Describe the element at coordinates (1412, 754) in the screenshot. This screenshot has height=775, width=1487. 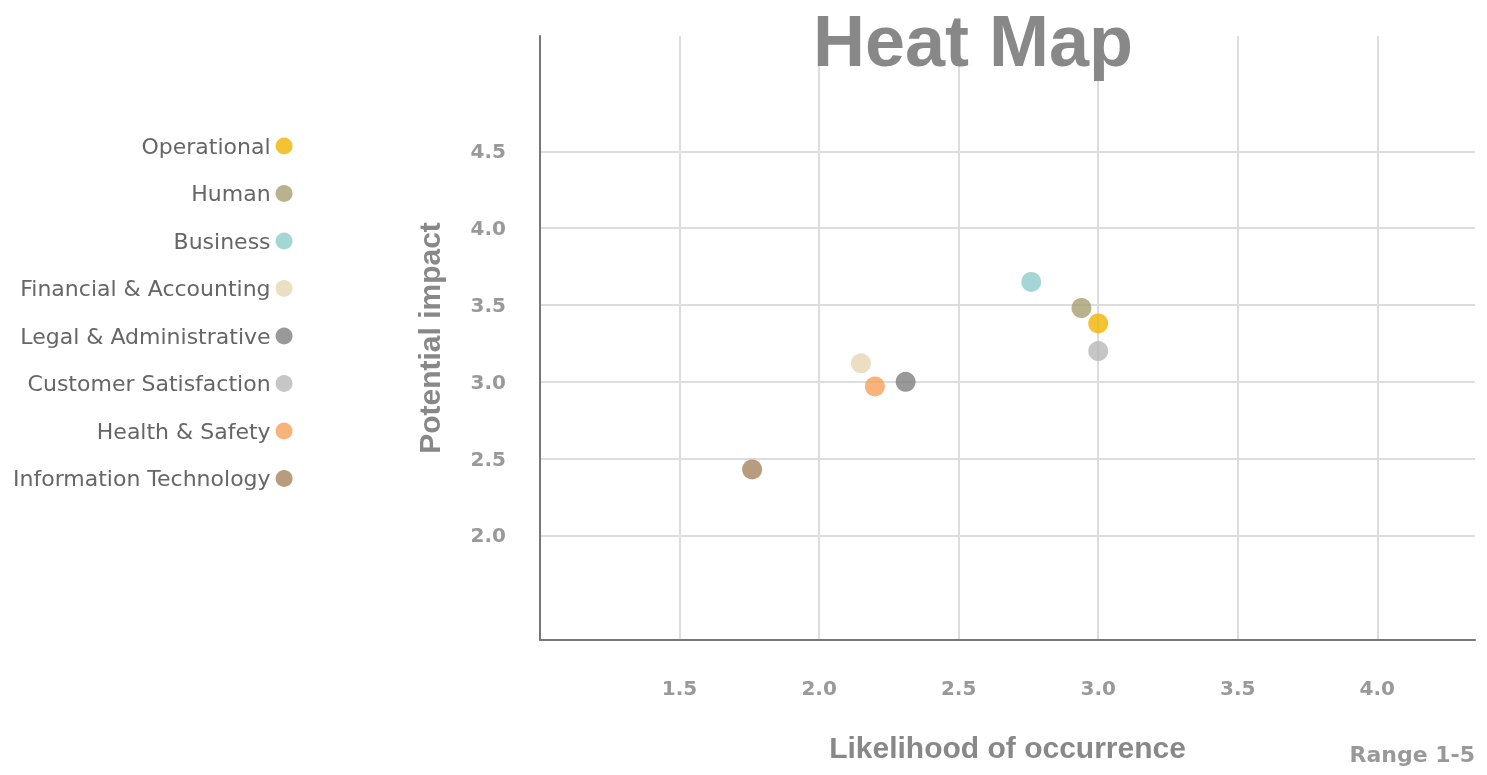
I see `text: Range 1-5` at that location.